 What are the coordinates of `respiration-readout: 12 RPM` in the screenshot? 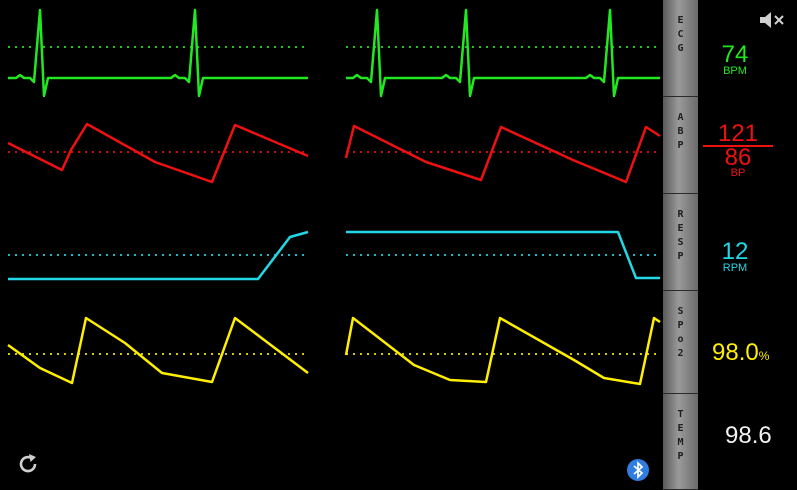 It's located at (735, 256).